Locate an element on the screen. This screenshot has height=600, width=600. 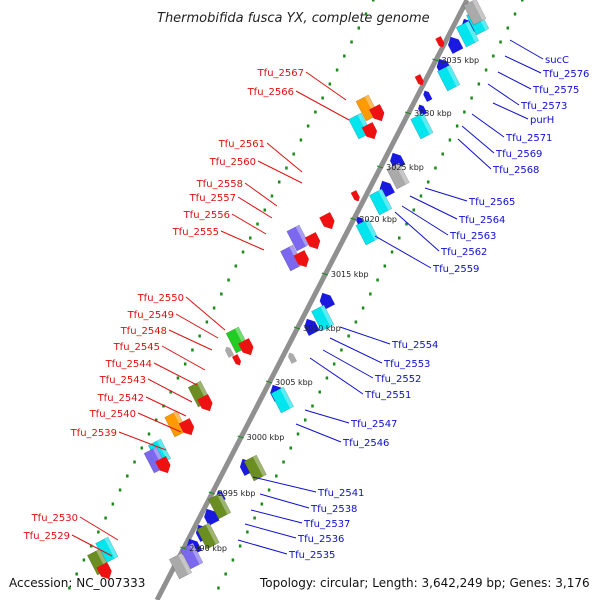
gene-label: Tfu_2563 is located at coordinates (472, 236).